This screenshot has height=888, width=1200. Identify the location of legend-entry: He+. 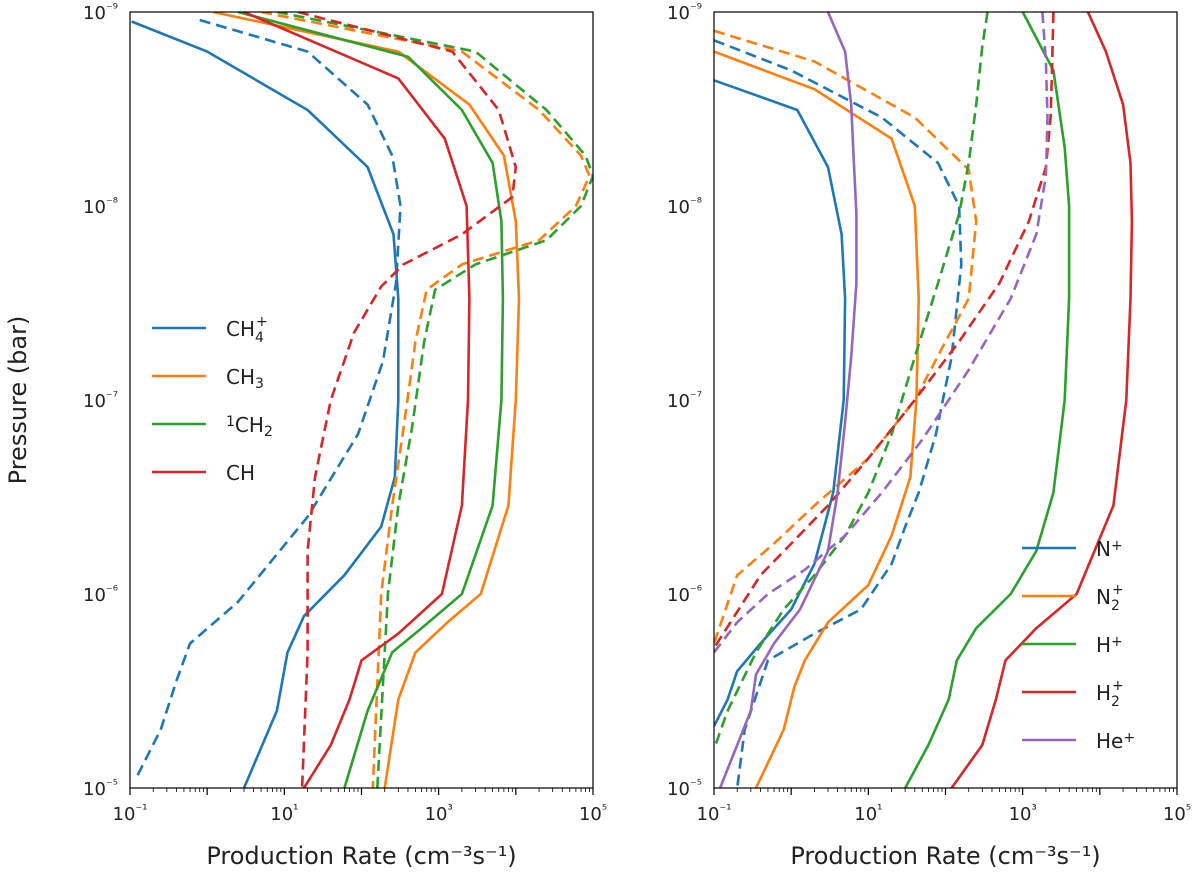
(1115, 741).